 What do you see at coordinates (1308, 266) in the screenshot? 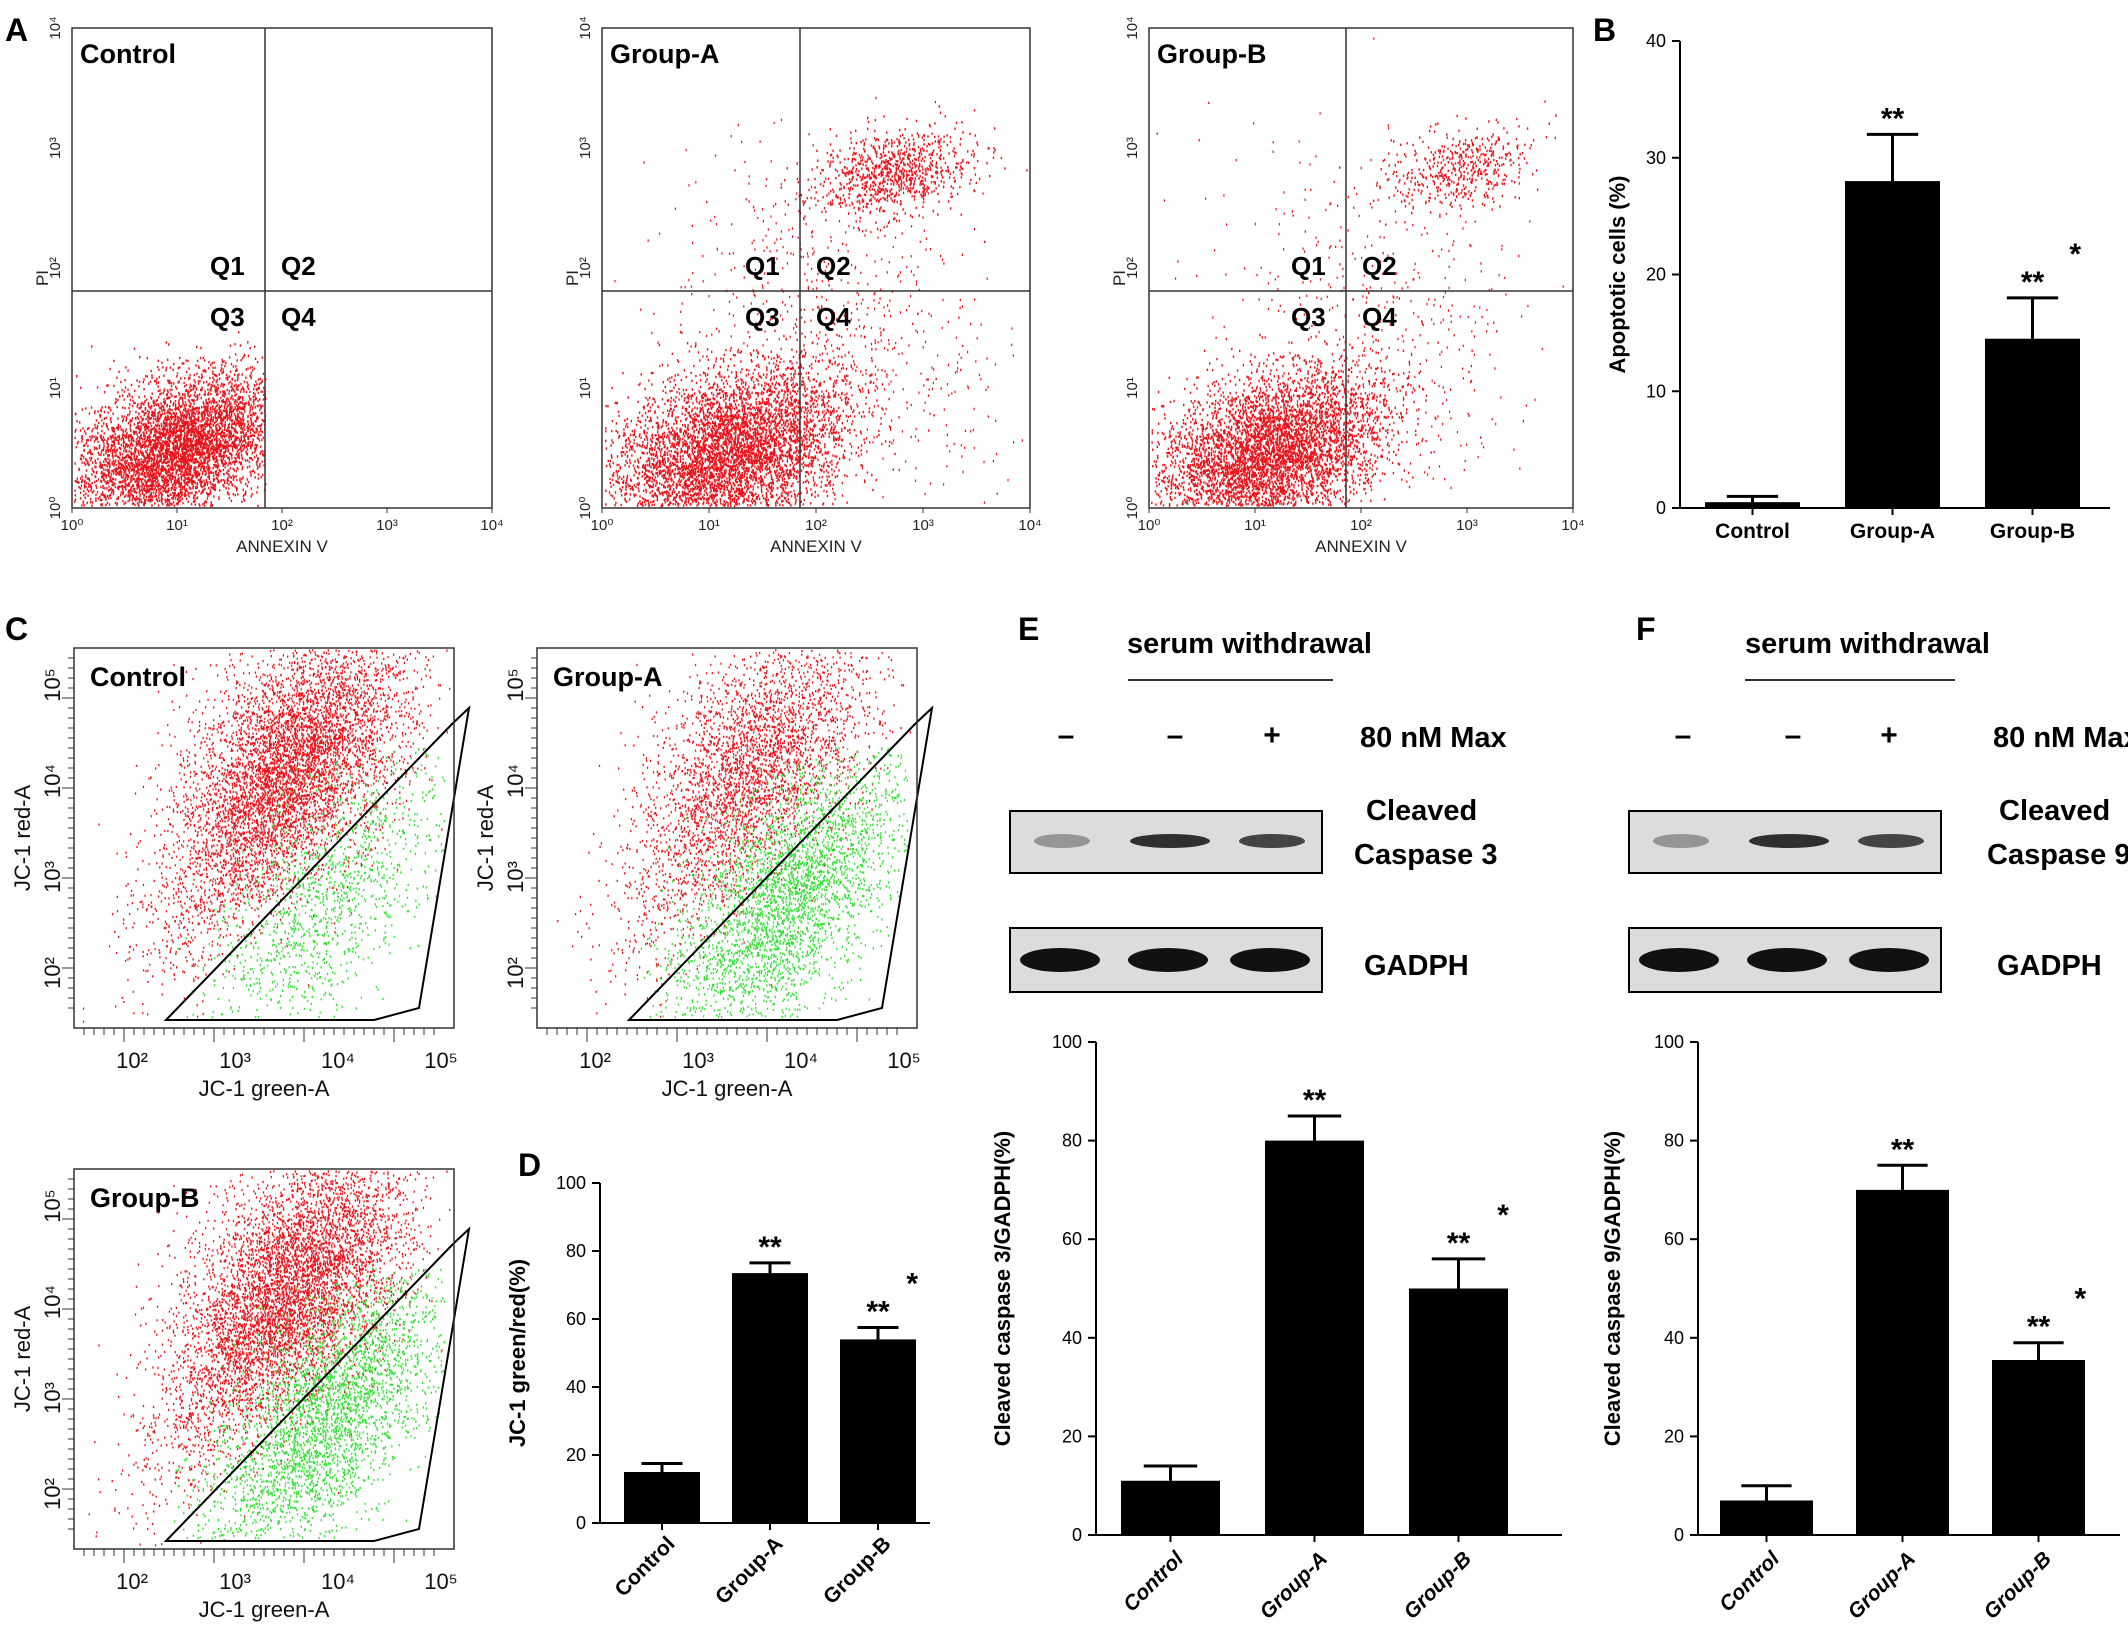
I see `quadrant-label-q1: Q1` at bounding box center [1308, 266].